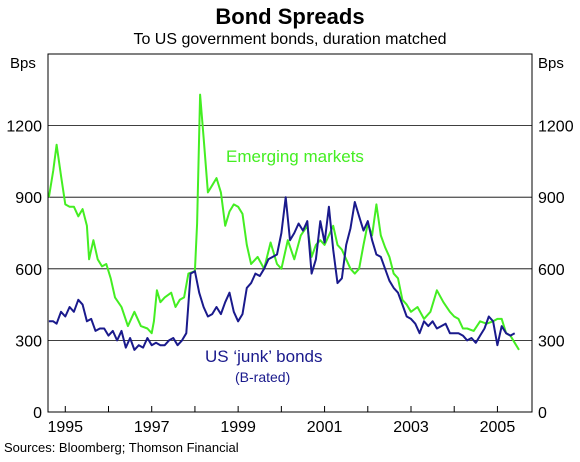 This screenshot has width=580, height=462. I want to click on y-axis-unit-right: Bps, so click(551, 63).